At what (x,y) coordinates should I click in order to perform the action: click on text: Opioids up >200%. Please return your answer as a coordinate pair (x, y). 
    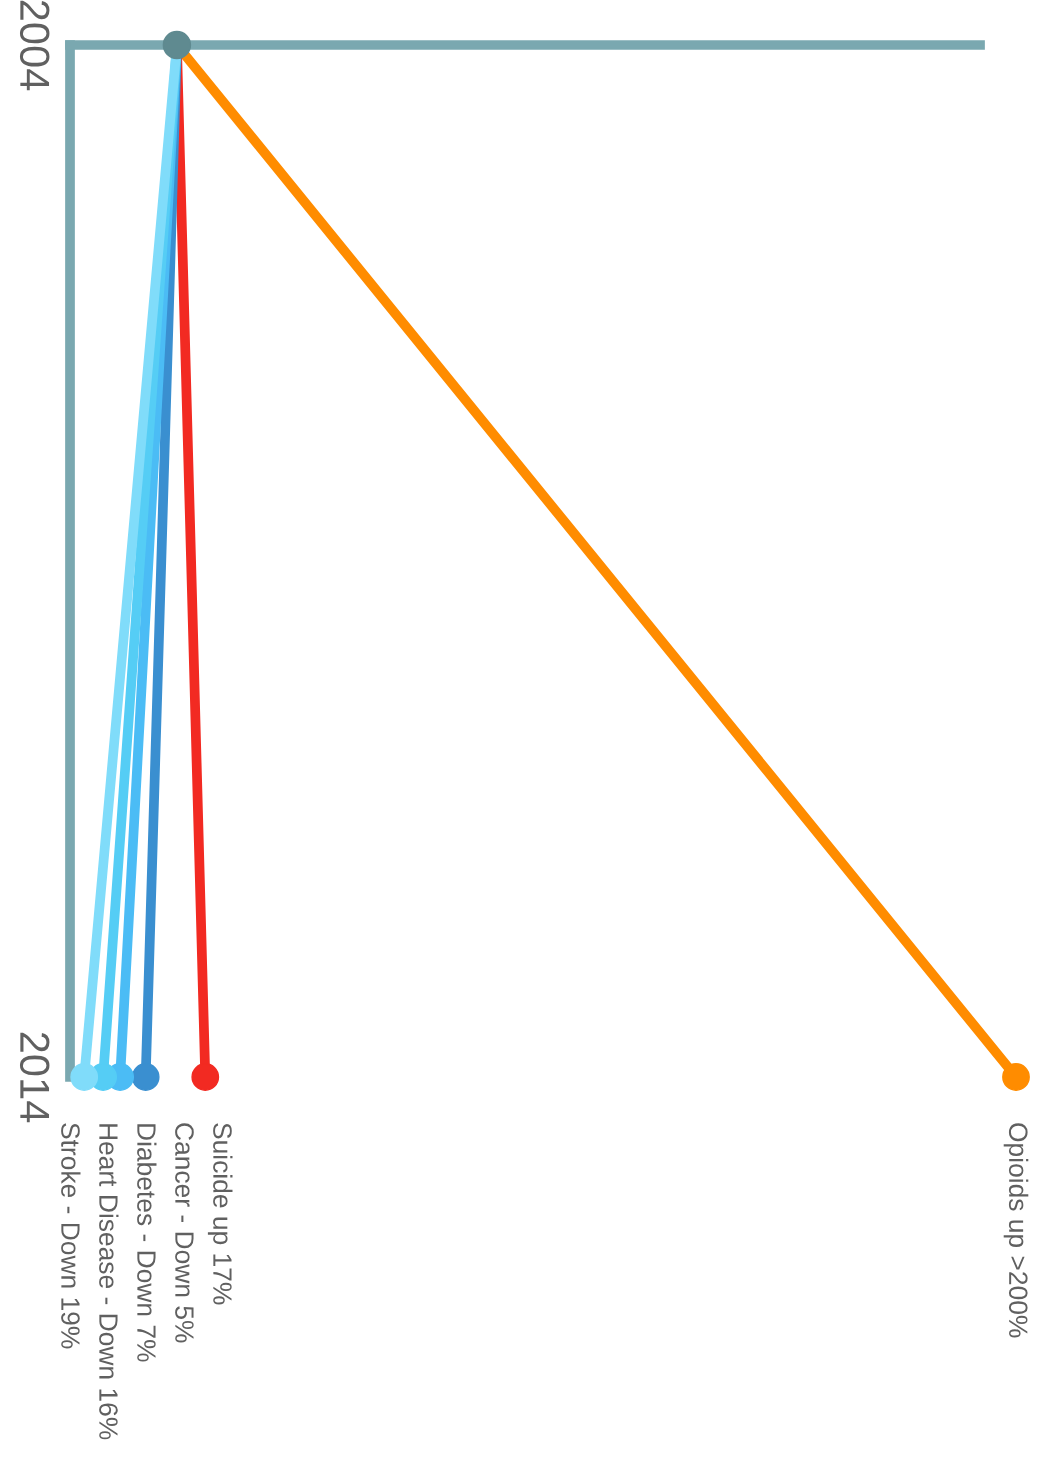
    Looking at the image, I should click on (1016, 1230).